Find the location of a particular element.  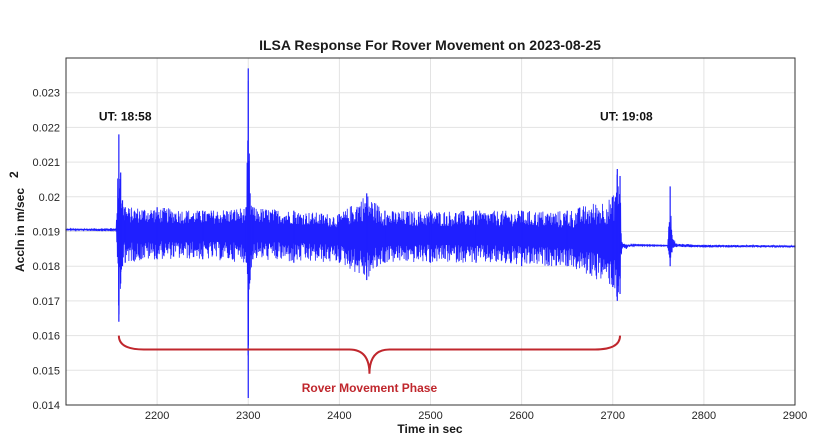

time-annotation: UT: 18:58 is located at coordinates (125, 116).